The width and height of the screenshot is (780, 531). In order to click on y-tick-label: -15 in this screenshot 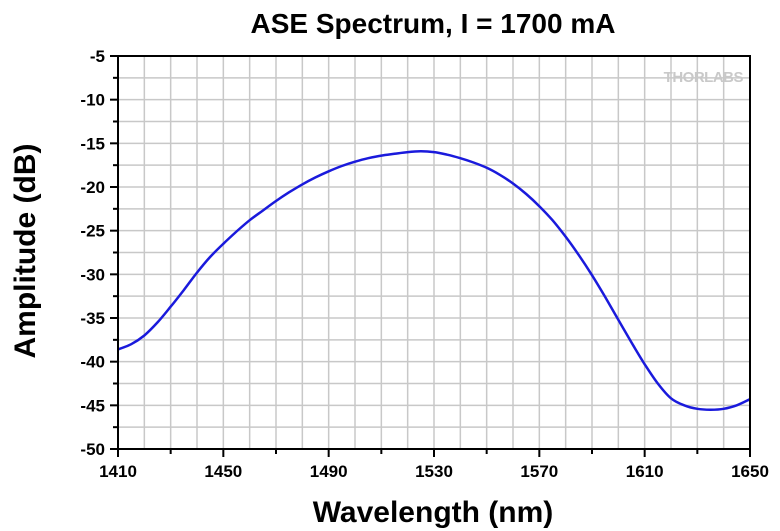, I will do `click(92, 143)`.